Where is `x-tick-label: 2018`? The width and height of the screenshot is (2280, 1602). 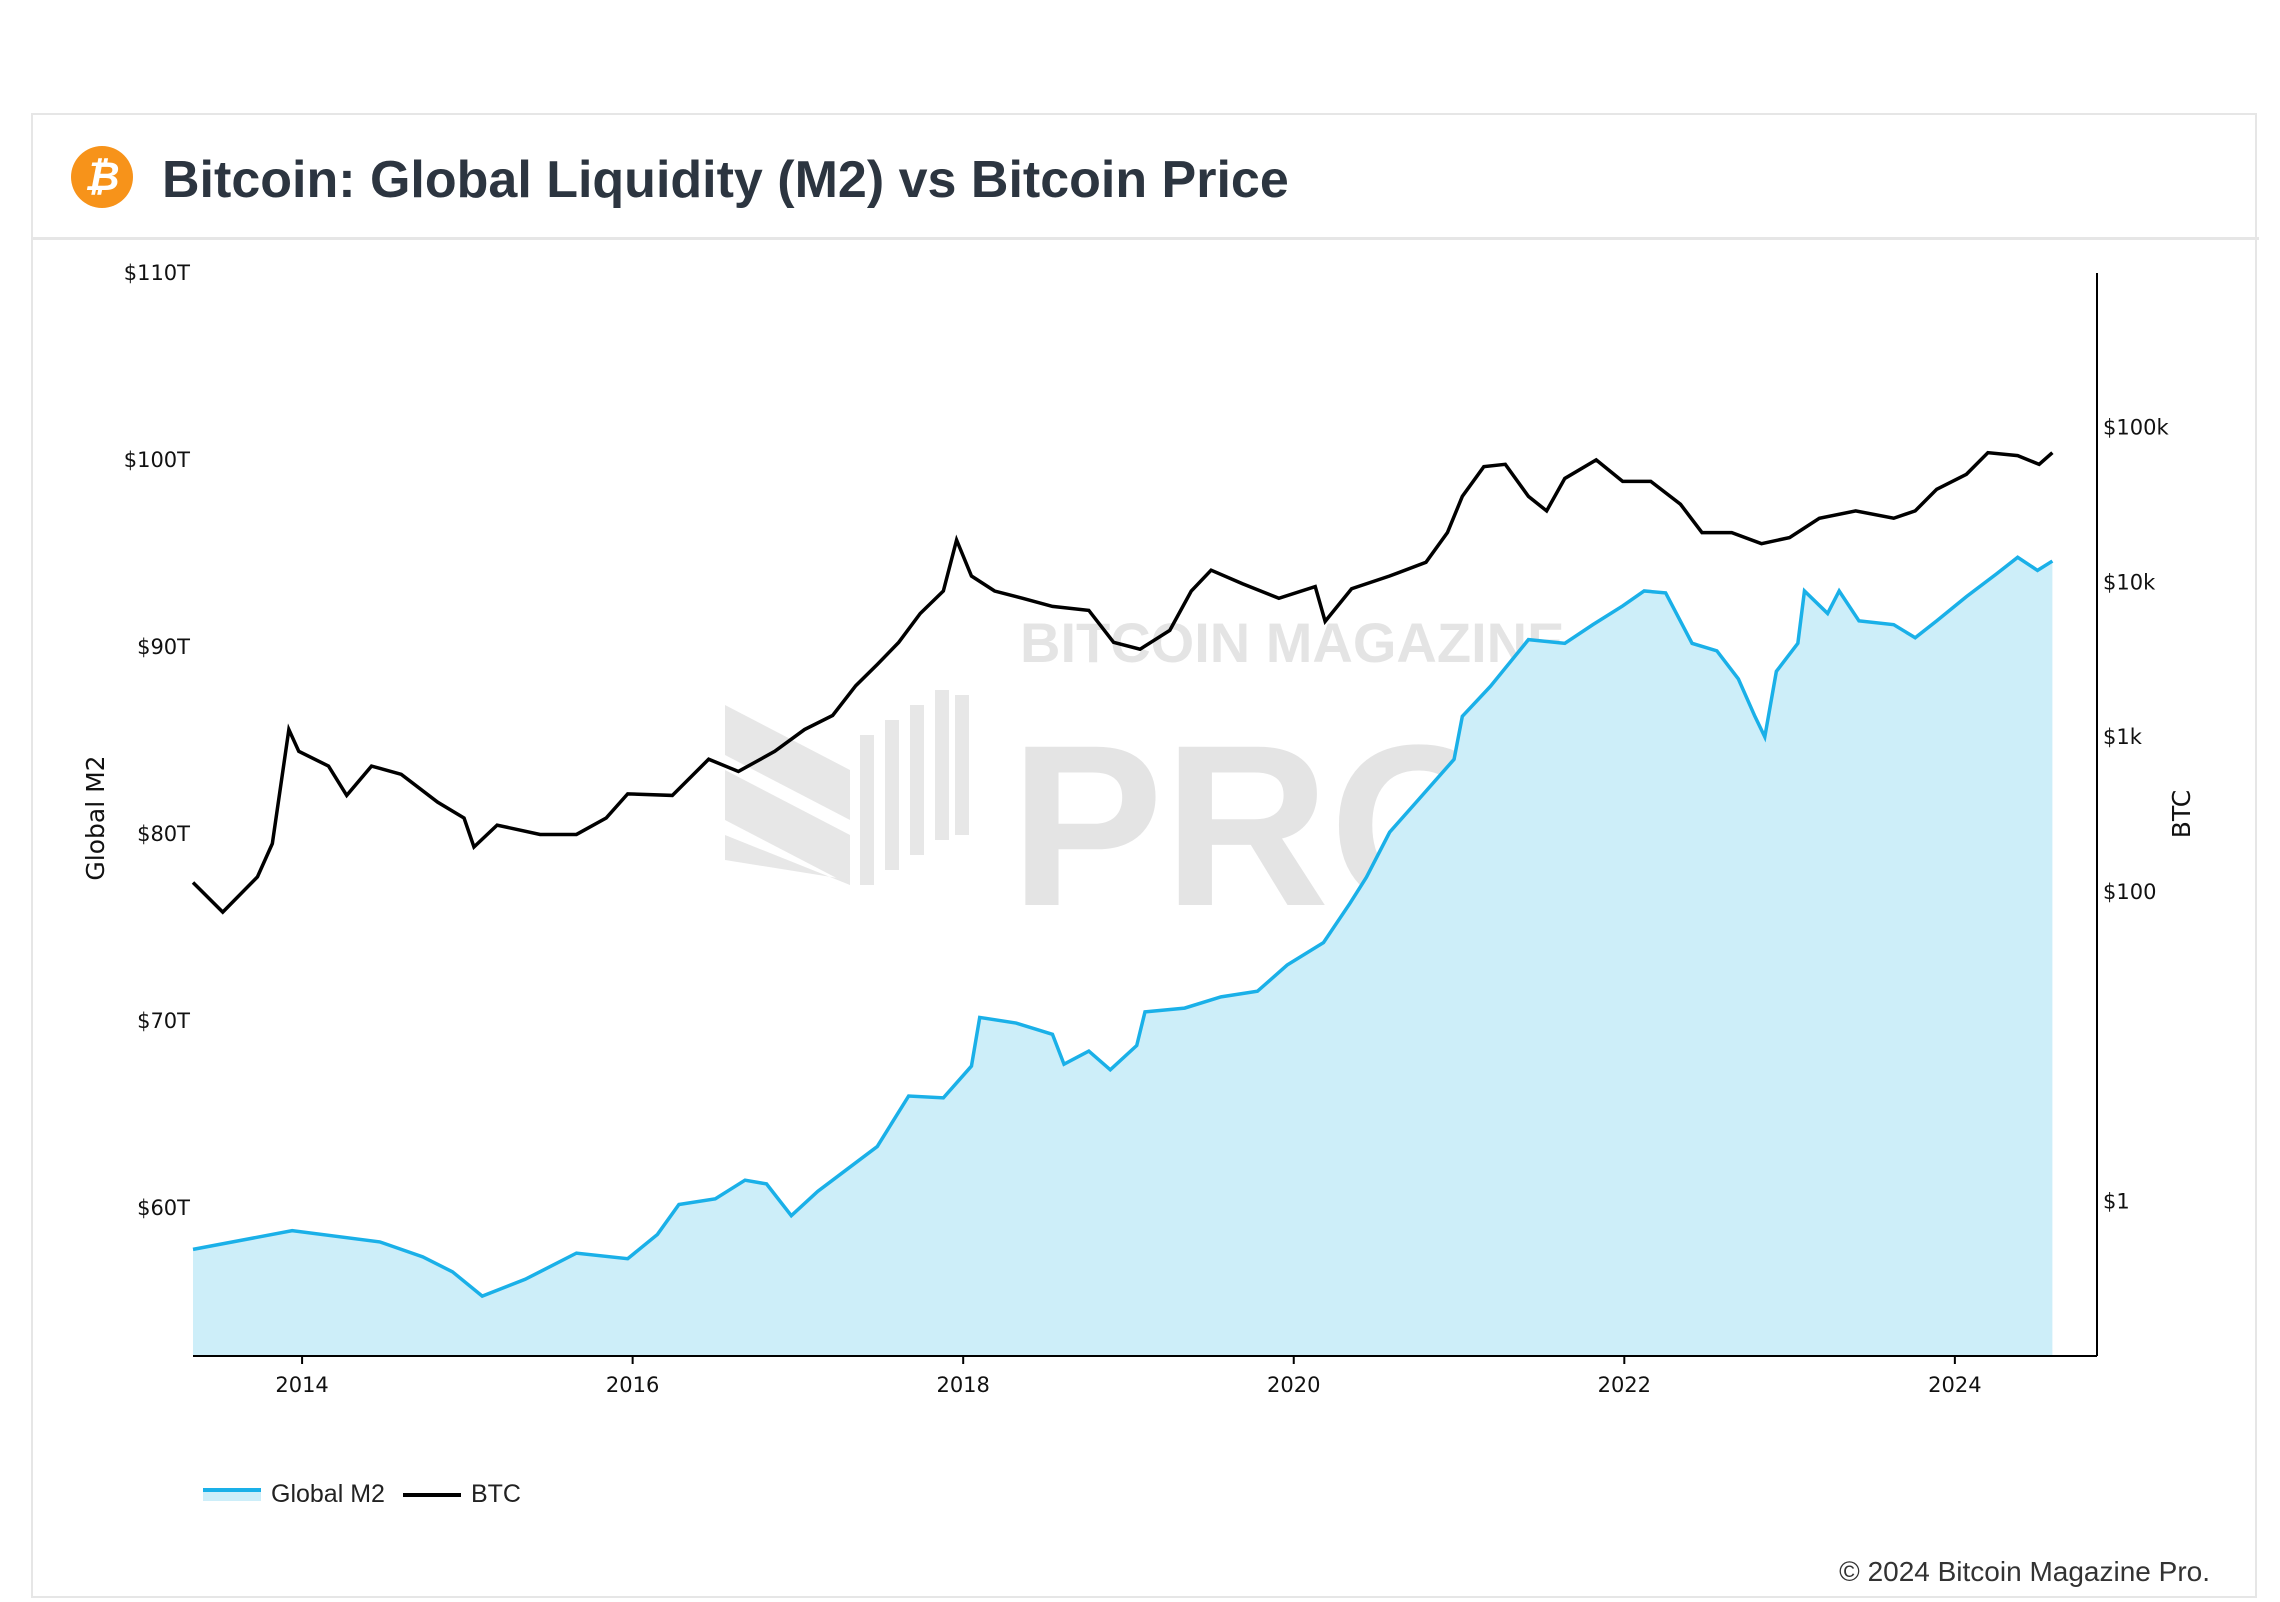 x-tick-label: 2018 is located at coordinates (962, 1385).